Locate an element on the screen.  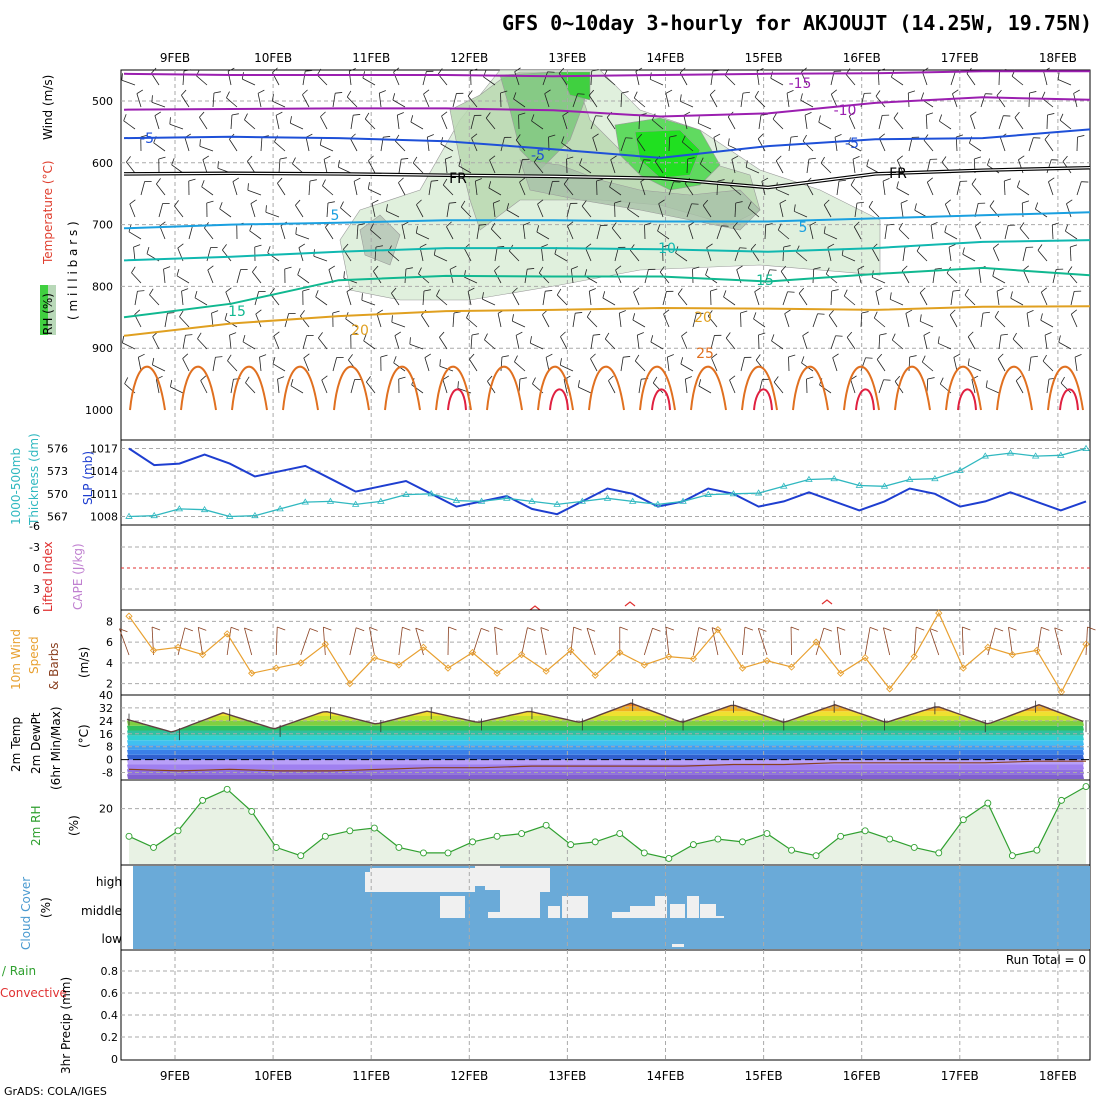
isotherm-label: 5 is located at coordinates (335, 216).